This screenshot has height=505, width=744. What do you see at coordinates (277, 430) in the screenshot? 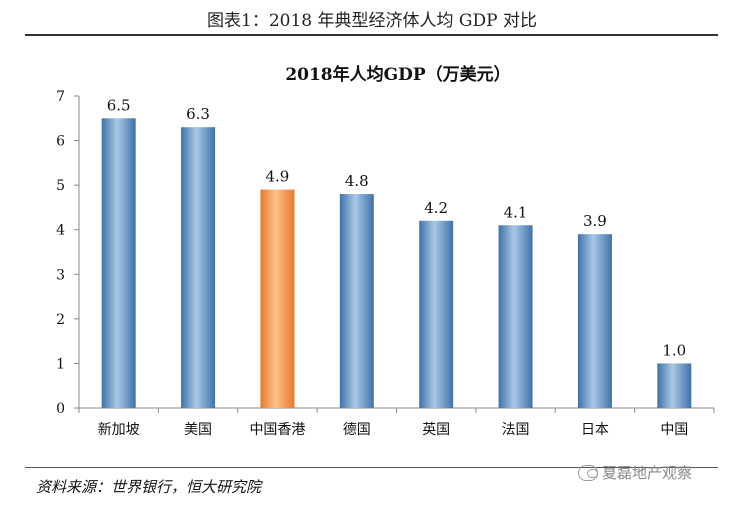
I see `category-label: 中国香港` at bounding box center [277, 430].